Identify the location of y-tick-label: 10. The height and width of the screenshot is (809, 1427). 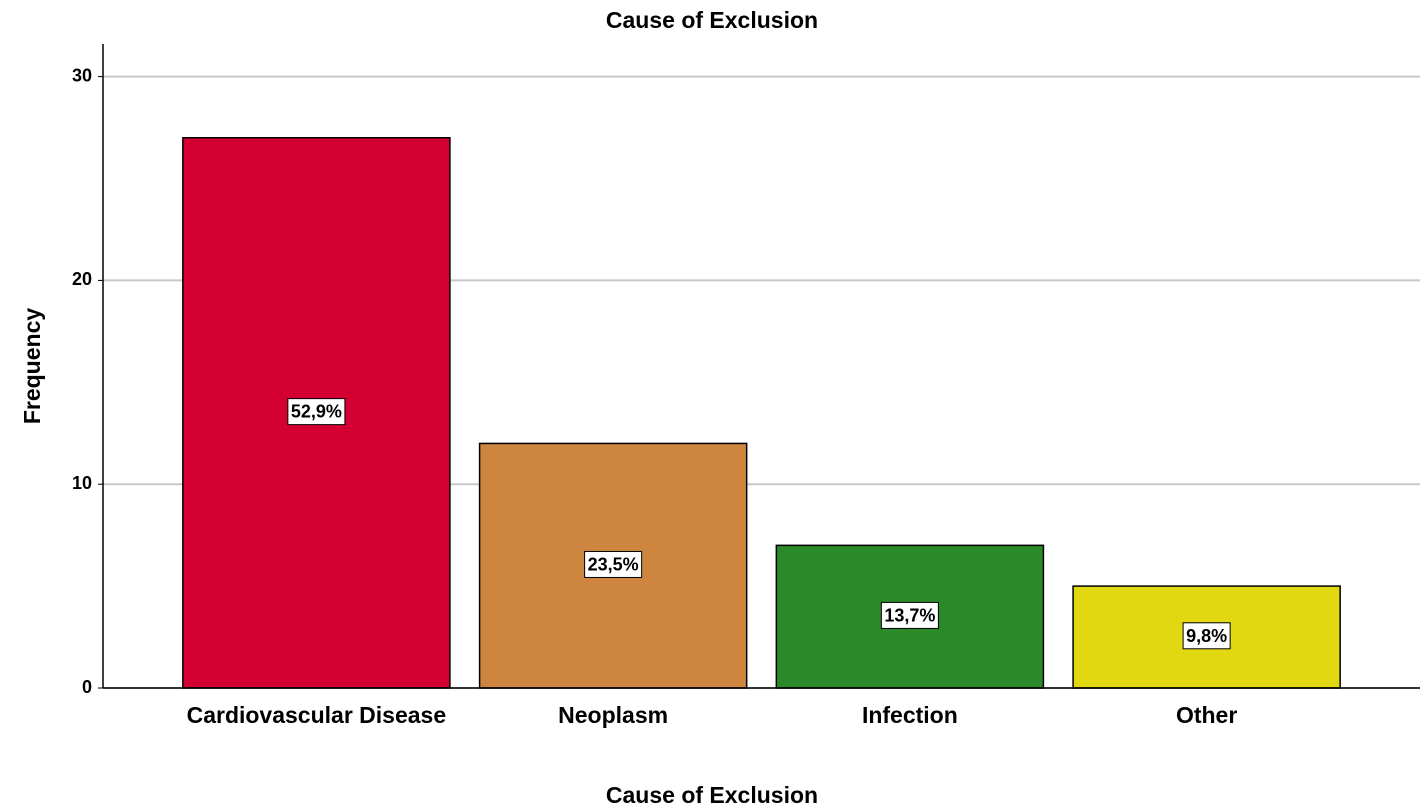
(82, 483).